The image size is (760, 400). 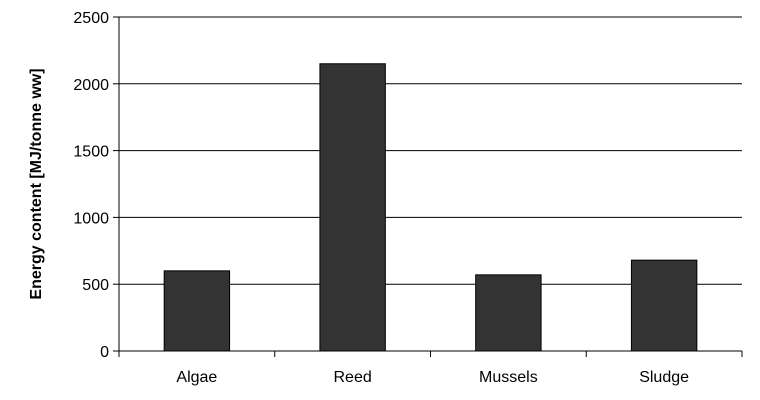 What do you see at coordinates (197, 311) in the screenshot?
I see `bar-algae` at bounding box center [197, 311].